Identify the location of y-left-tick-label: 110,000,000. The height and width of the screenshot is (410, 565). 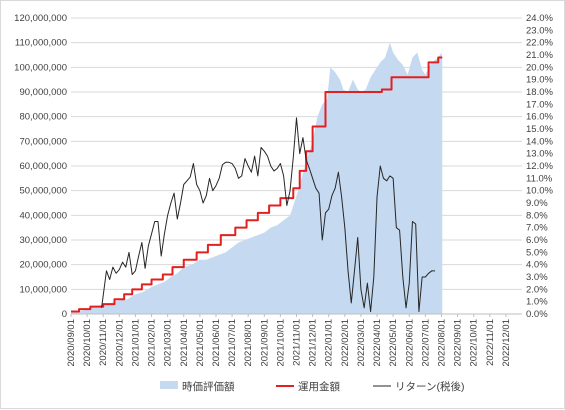
(41, 43).